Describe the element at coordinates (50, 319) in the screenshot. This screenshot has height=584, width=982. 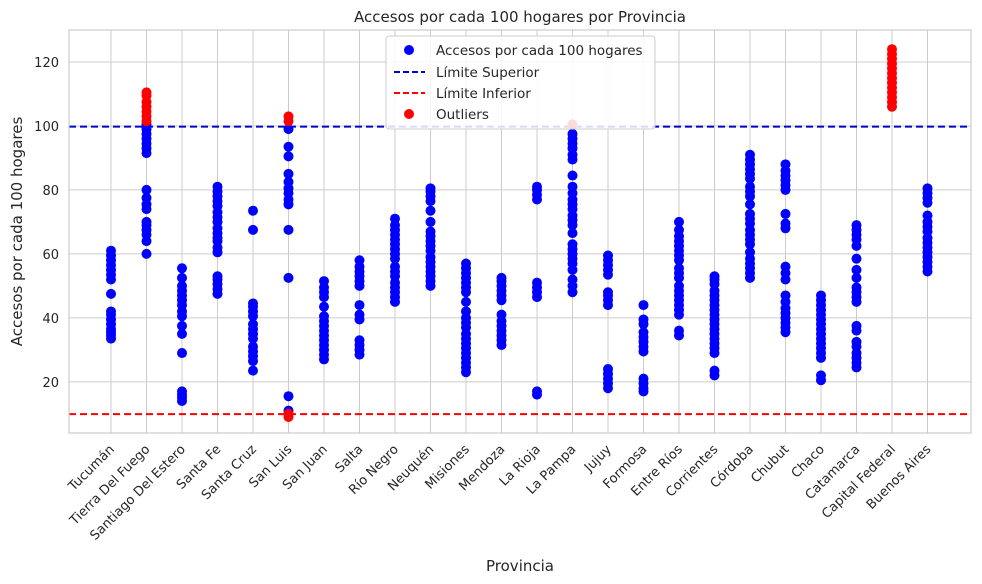
I see `y-tick-label: 40` at that location.